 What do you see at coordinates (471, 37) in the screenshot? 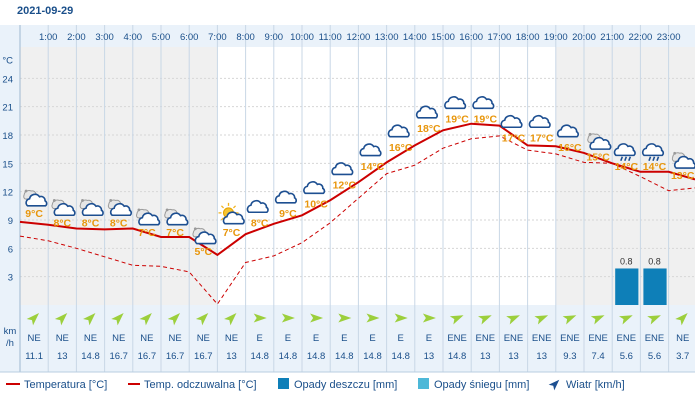
I see `hour-tick-label: 16:00` at bounding box center [471, 37].